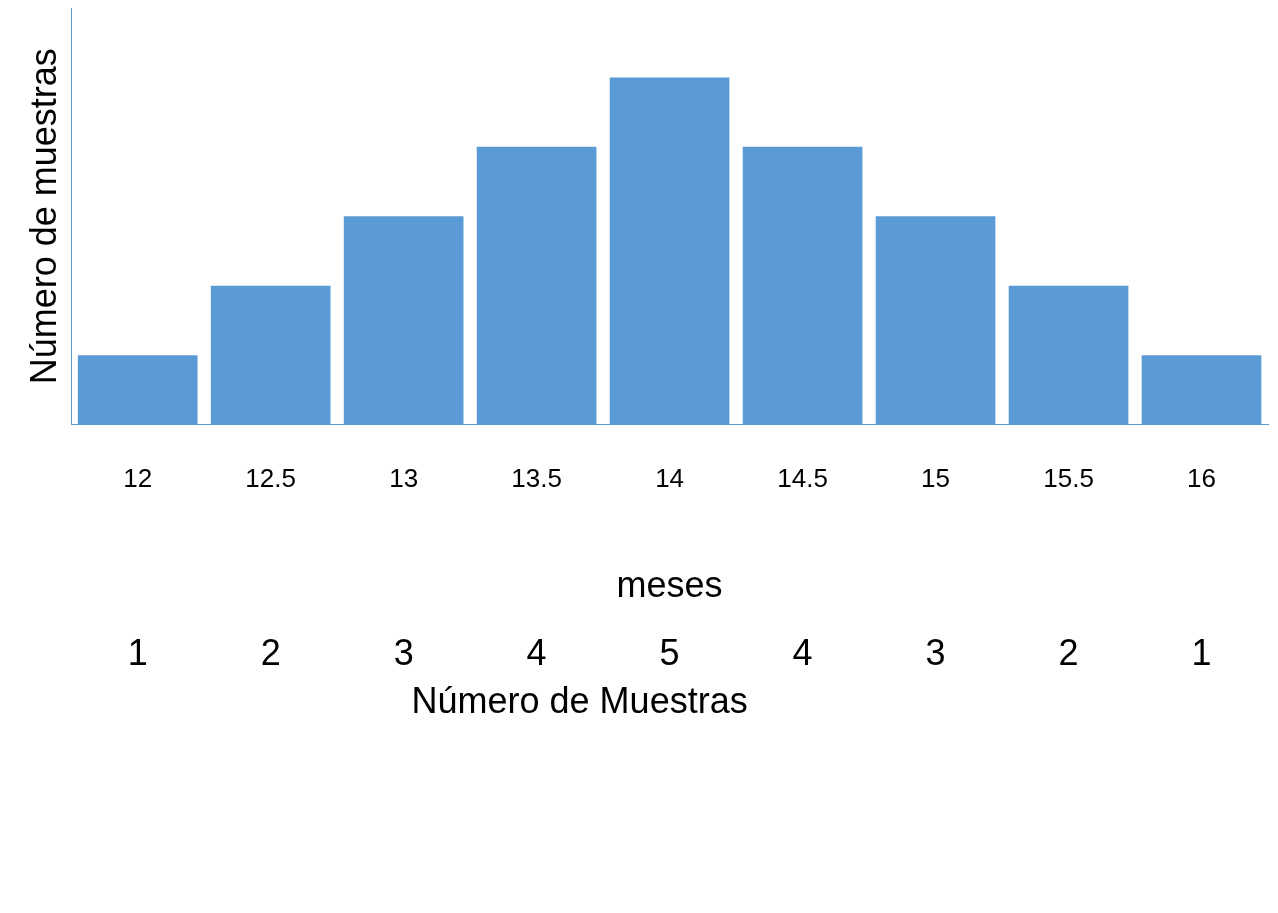 Image resolution: width=1278 pixels, height=913 pixels. Describe the element at coordinates (1201, 478) in the screenshot. I see `x-tick-label: 16` at that location.